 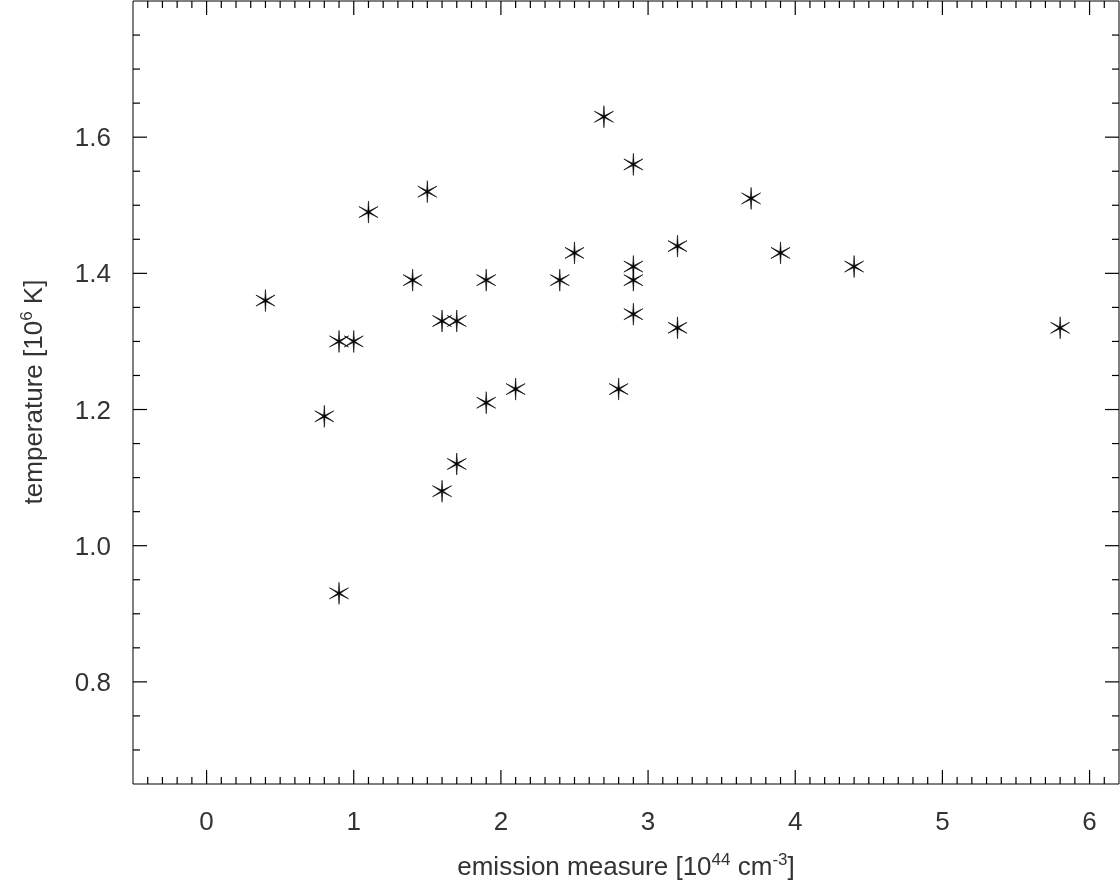 I want to click on x-tick-label: 6, so click(x=1089, y=821).